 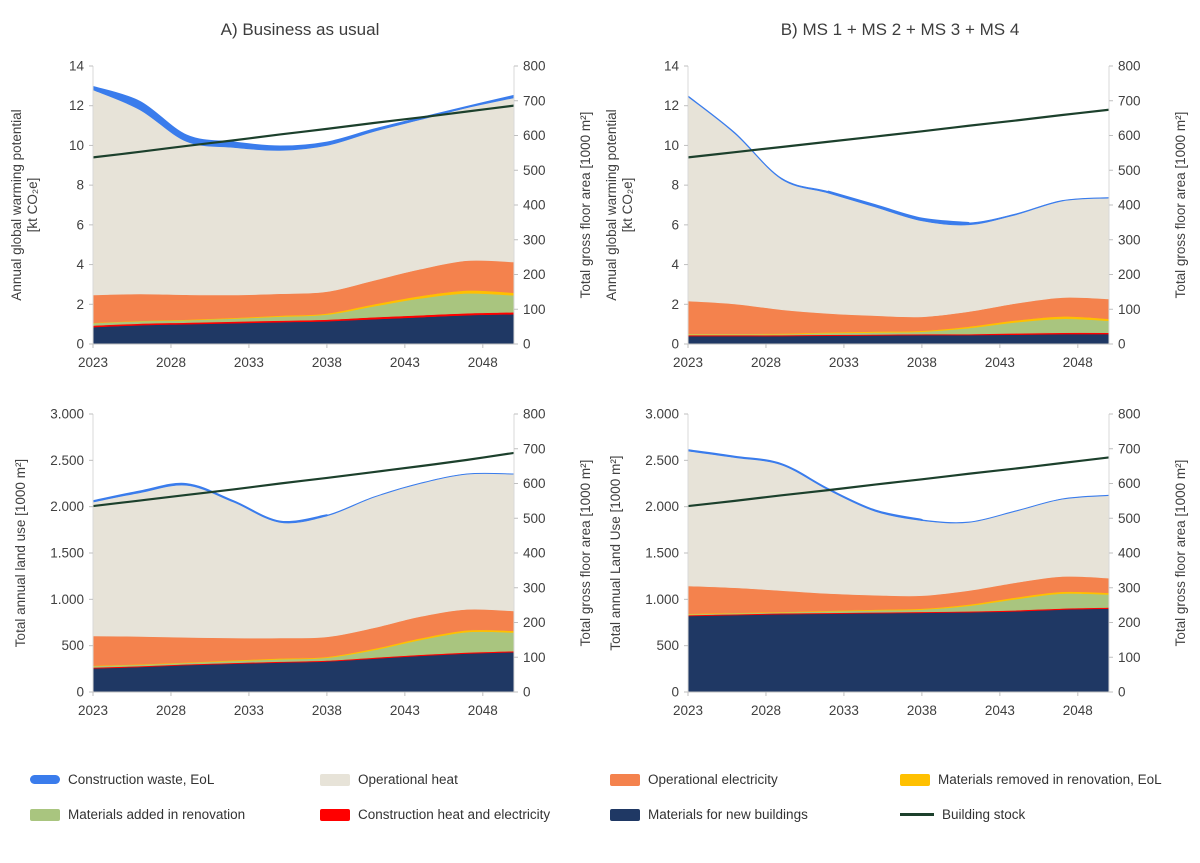 I want to click on legend-item-operational-electricity: Operational electricity, so click(x=755, y=779).